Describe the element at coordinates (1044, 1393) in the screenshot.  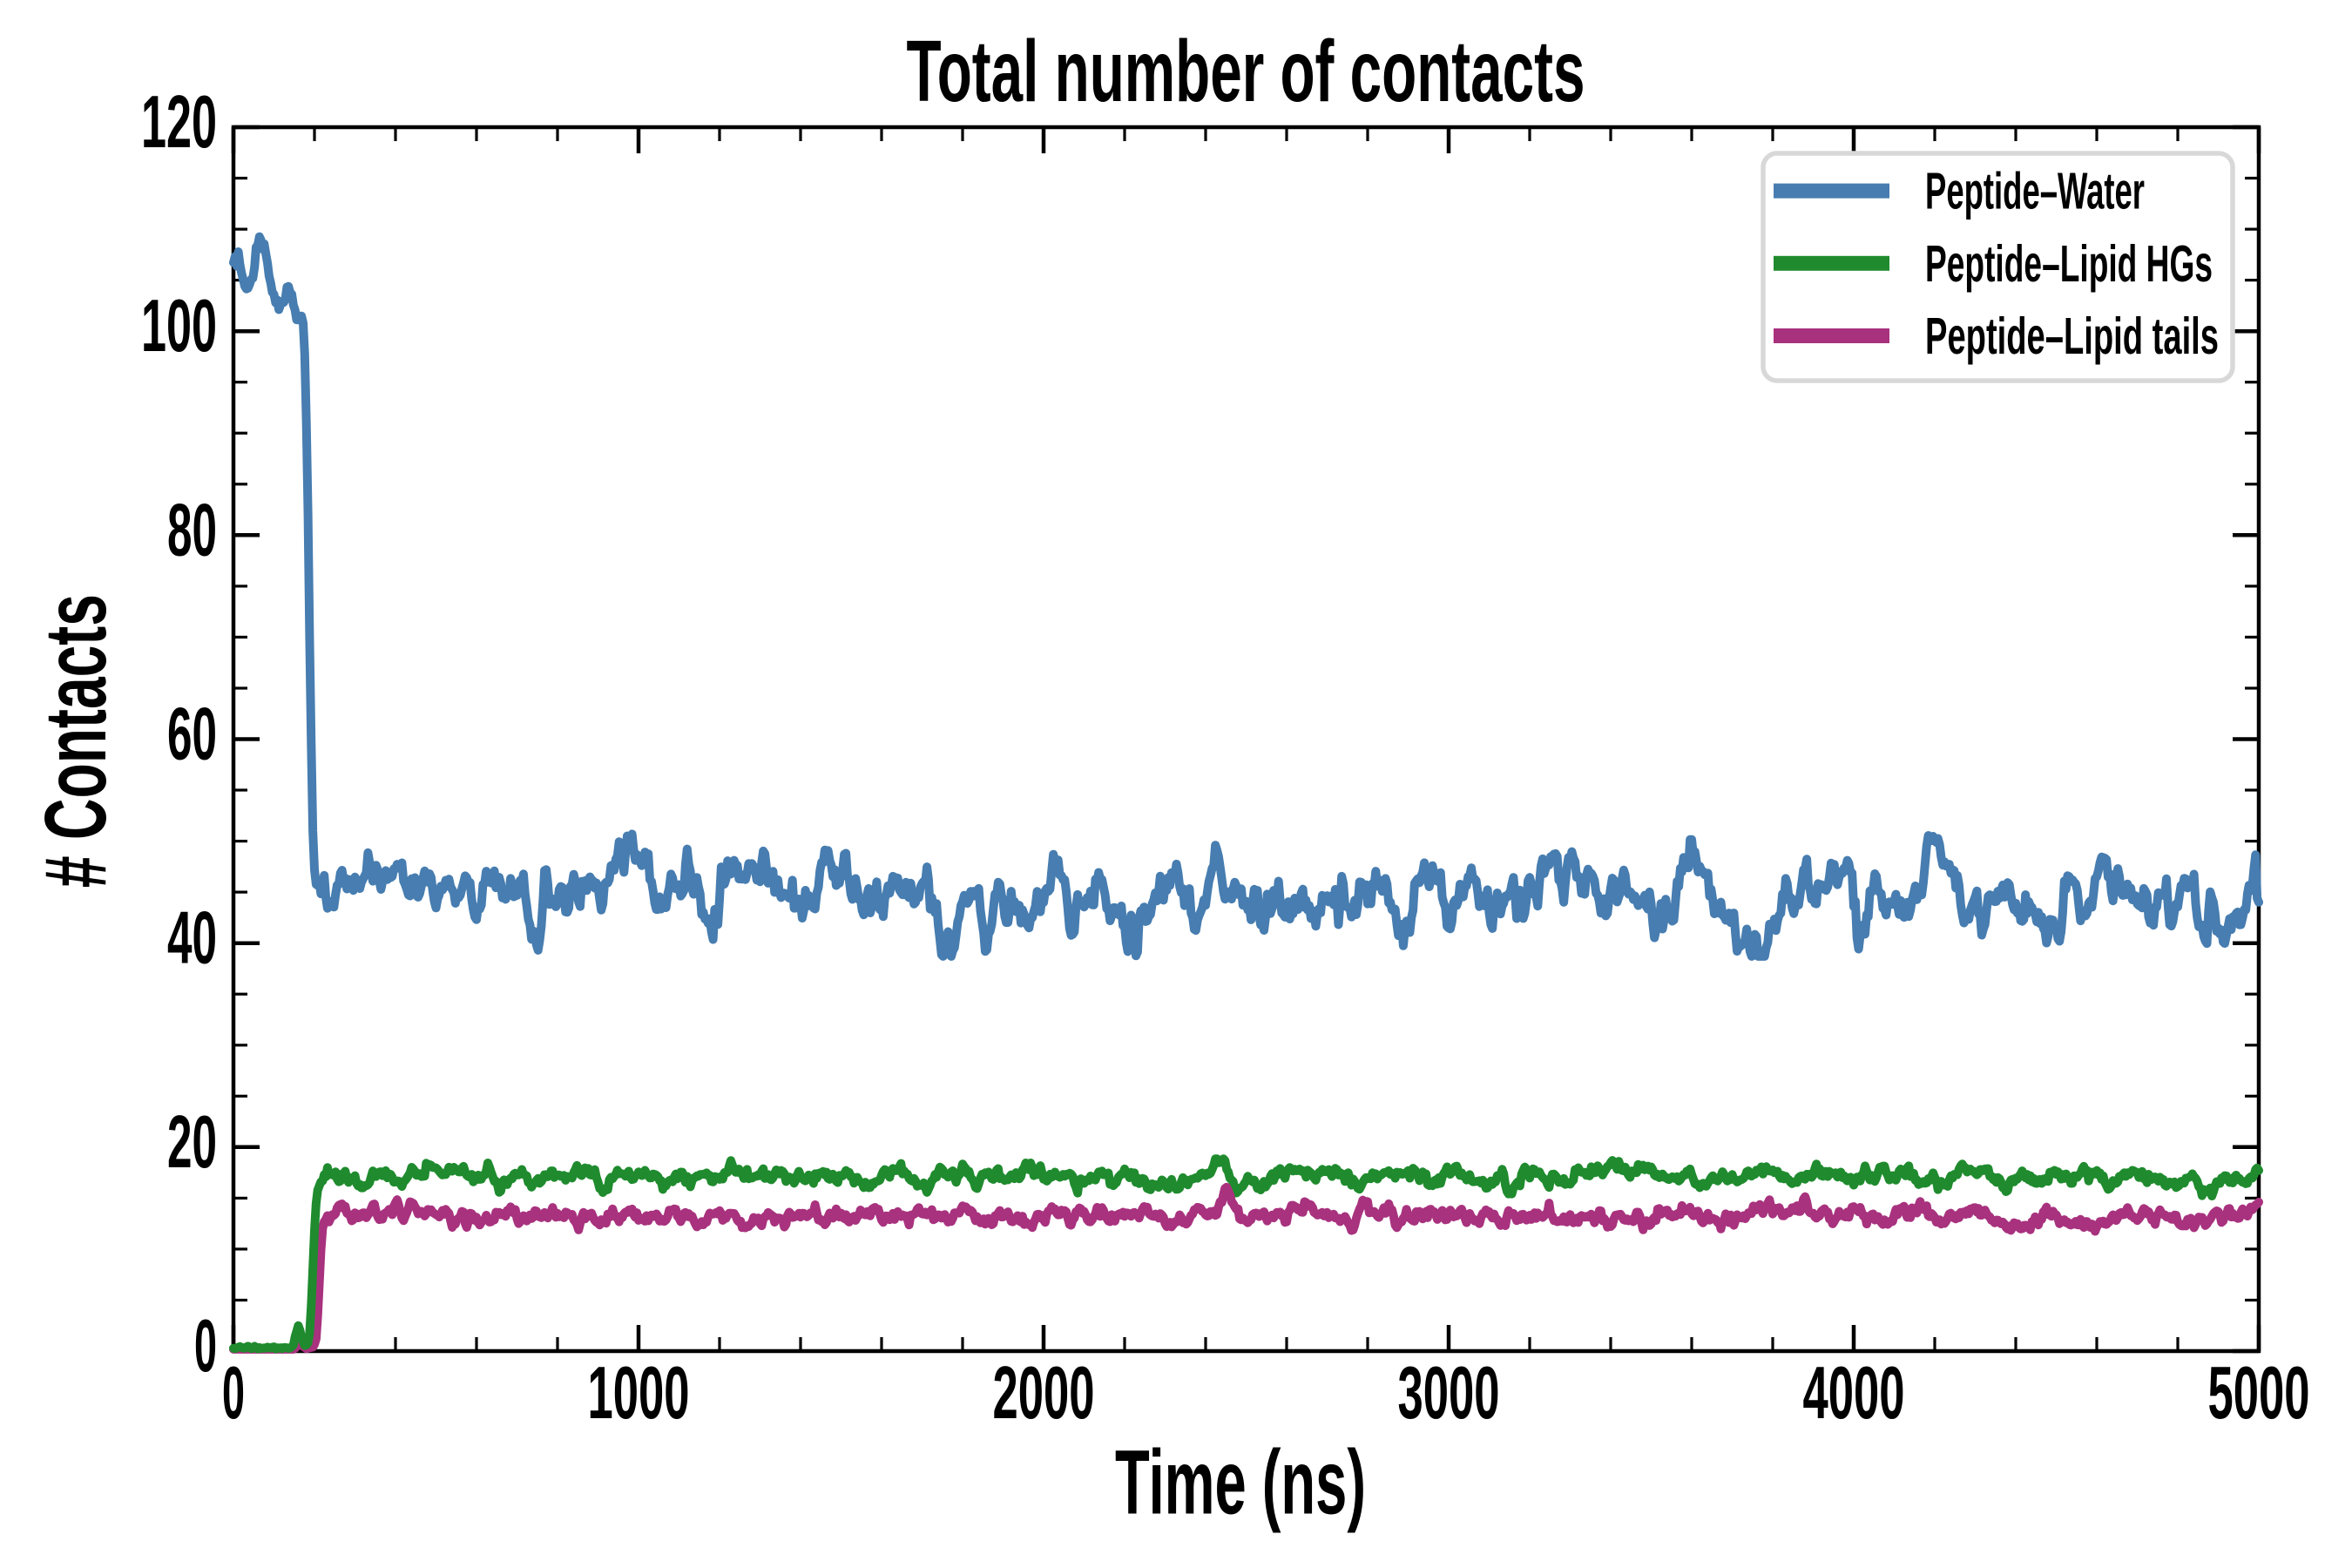
I see `svg-text: 2000` at that location.